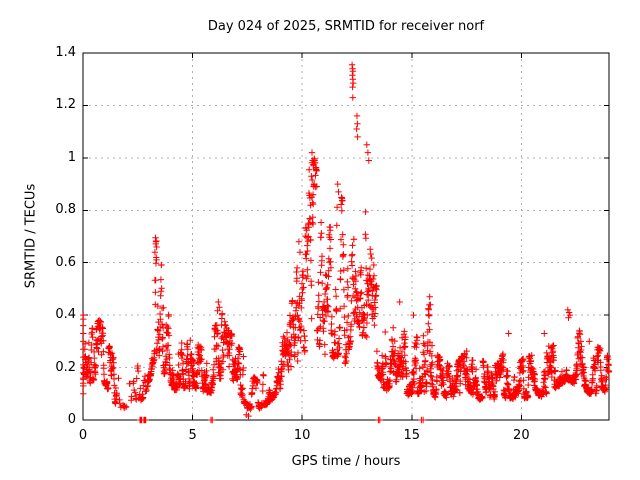 The width and height of the screenshot is (640, 480). I want to click on y-axis-label: SRMTID / TECUs, so click(31, 236).